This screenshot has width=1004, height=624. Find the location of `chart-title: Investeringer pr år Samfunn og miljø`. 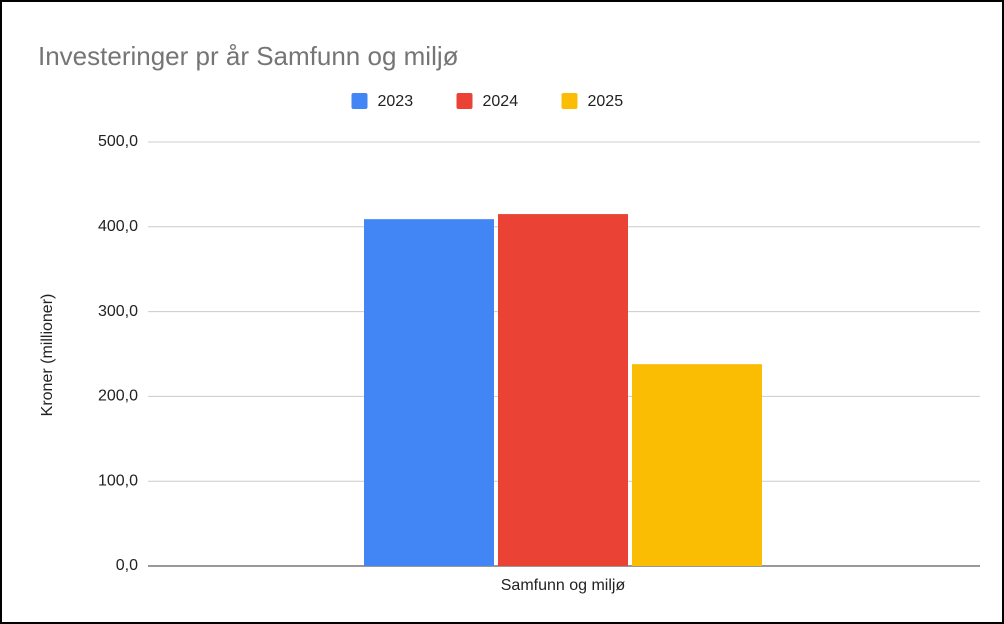

chart-title: Investeringer pr år Samfunn og miljø is located at coordinates (248, 56).